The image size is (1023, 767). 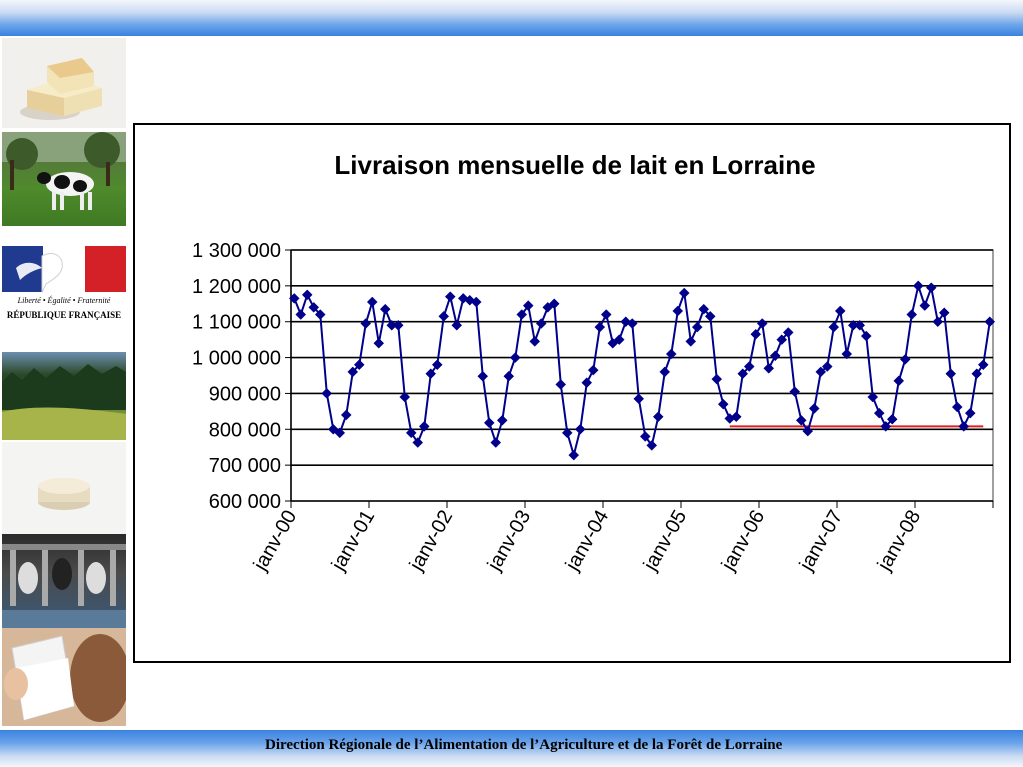 What do you see at coordinates (245, 394) in the screenshot?
I see `y-tick-label: 900 000` at bounding box center [245, 394].